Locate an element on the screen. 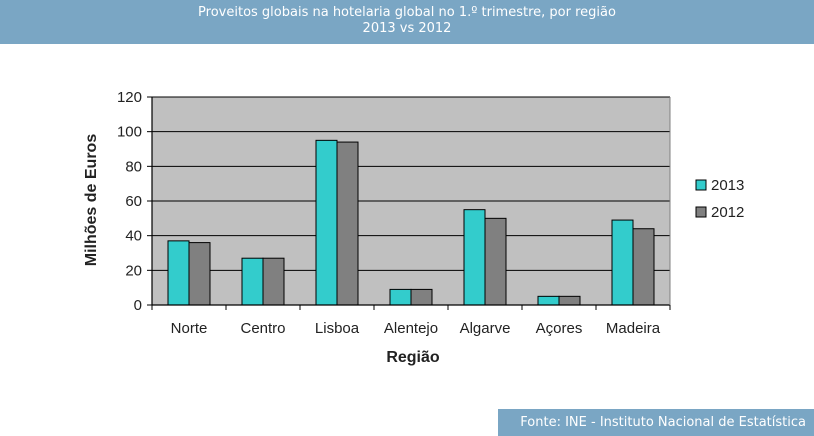 Image resolution: width=814 pixels, height=436 pixels. x-tick-label: Centro is located at coordinates (262, 328).